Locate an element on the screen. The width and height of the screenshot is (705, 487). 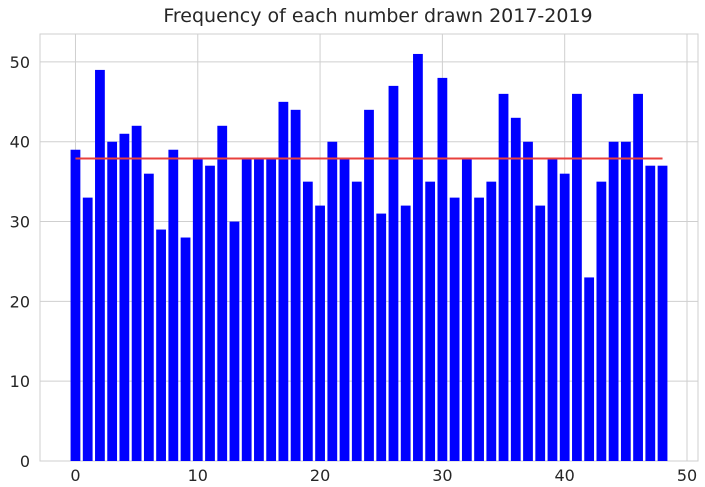
y-tick-label: 30 is located at coordinates (20, 222).